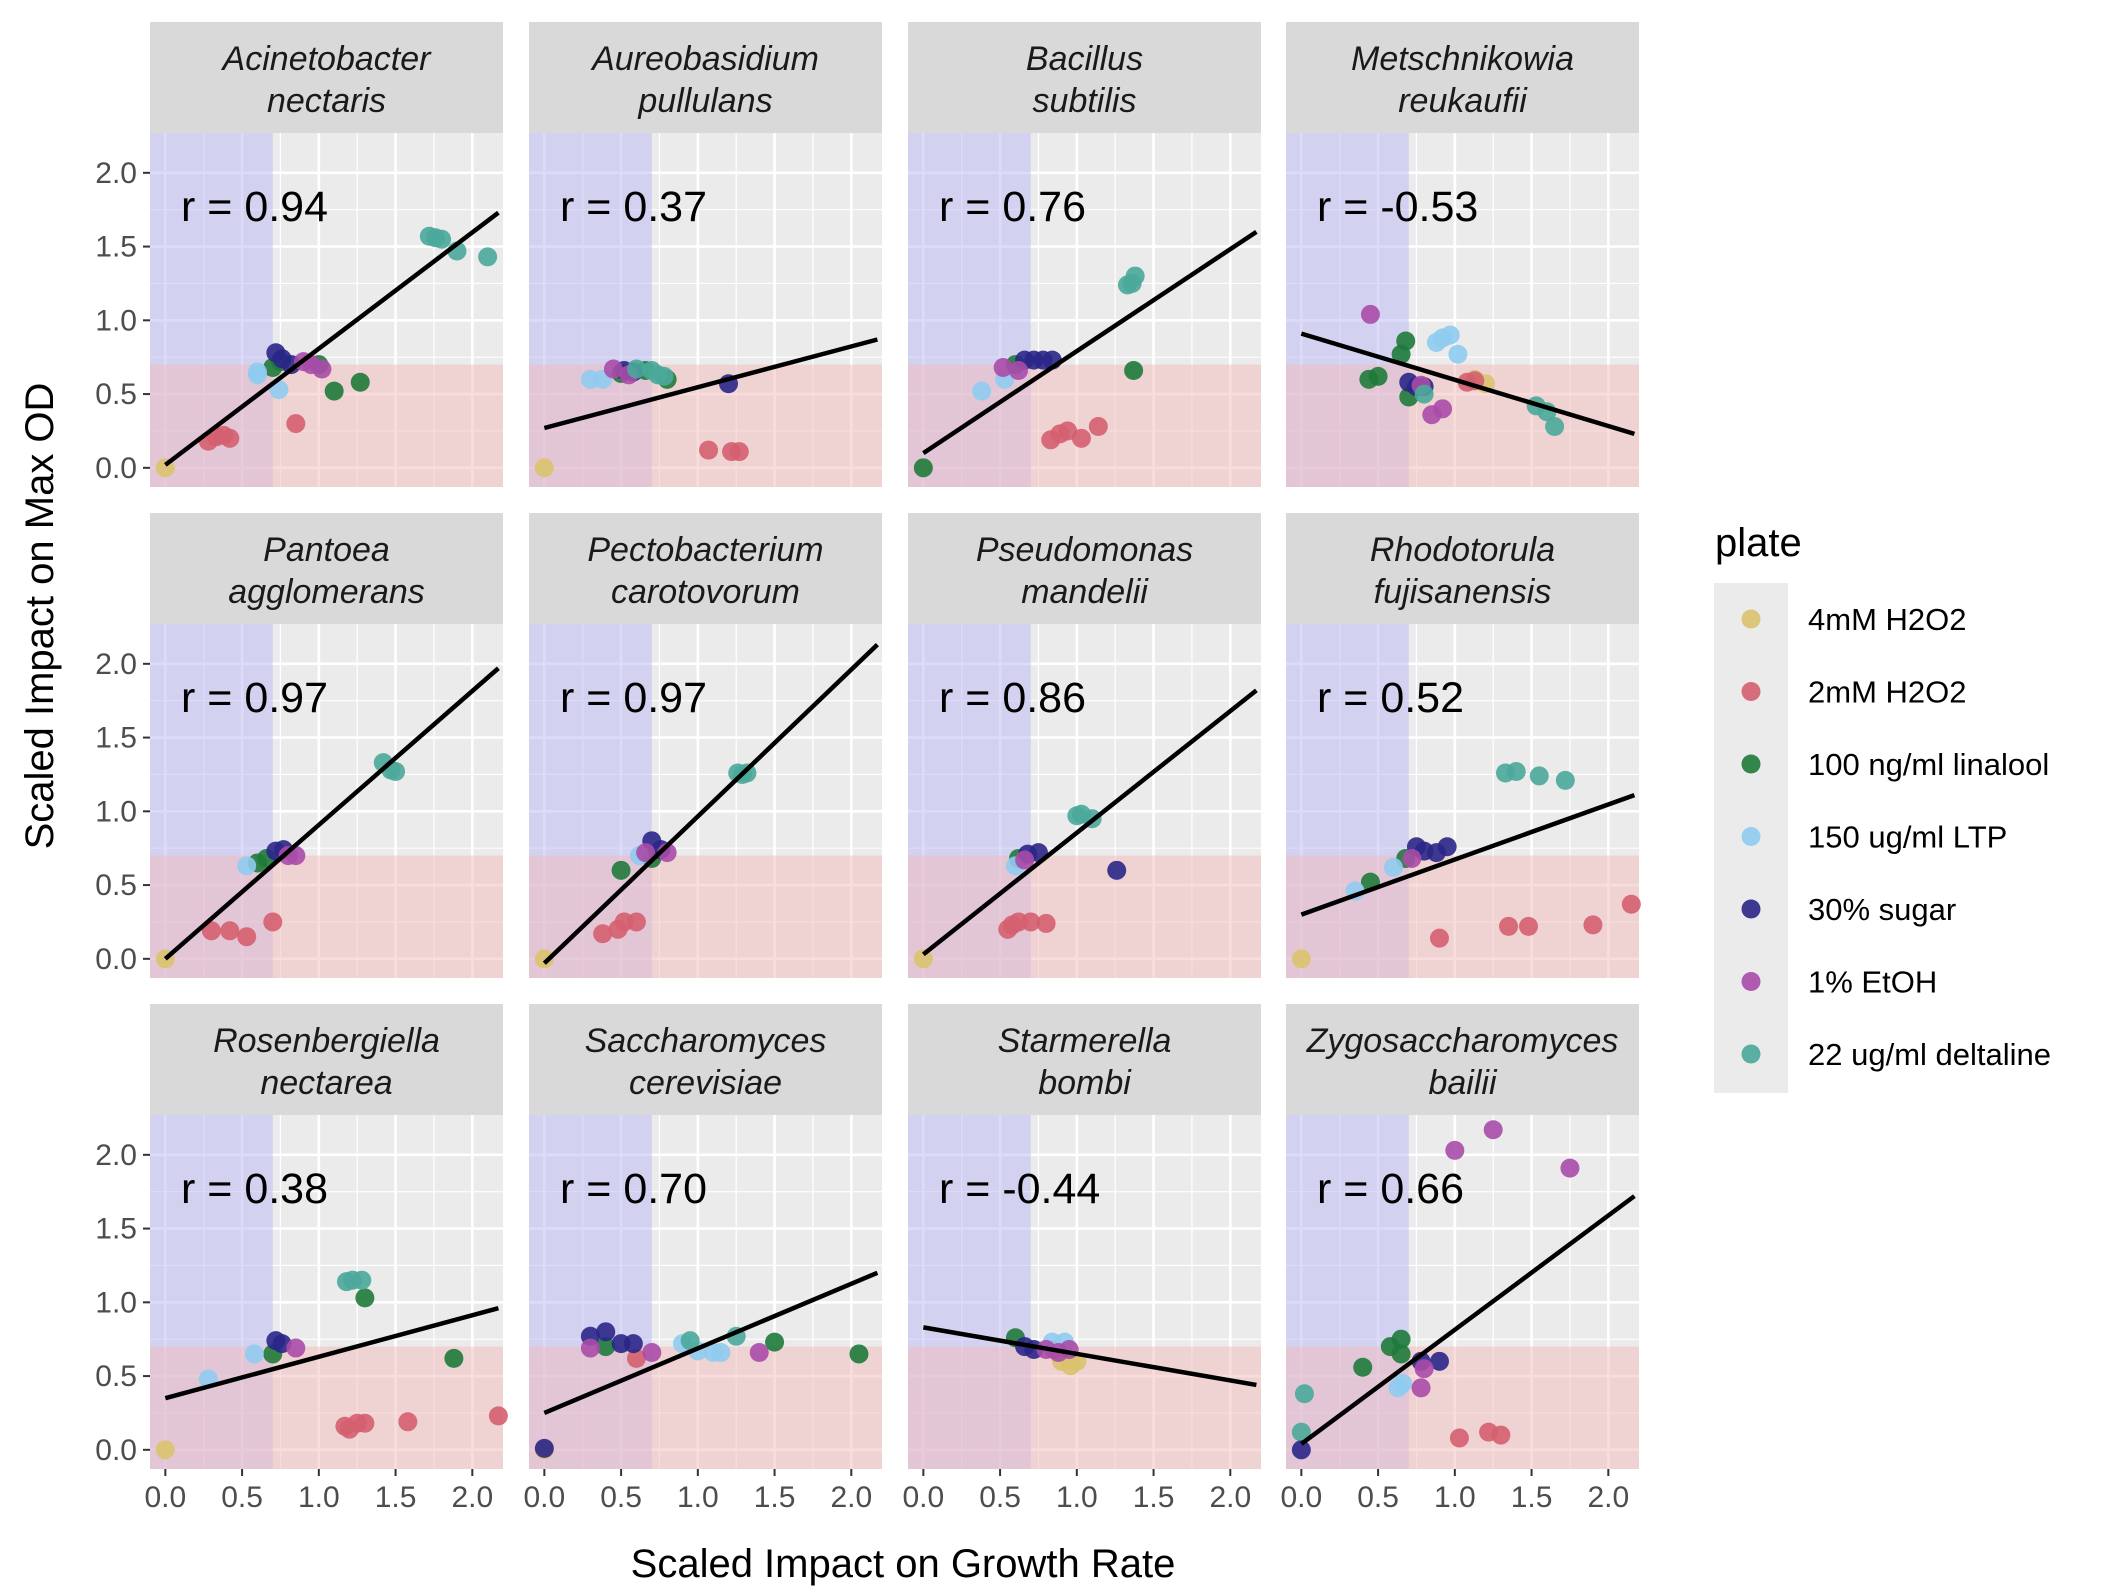  I want to click on legend-label: 22 ug/ml deltaline, so click(1929, 1054).